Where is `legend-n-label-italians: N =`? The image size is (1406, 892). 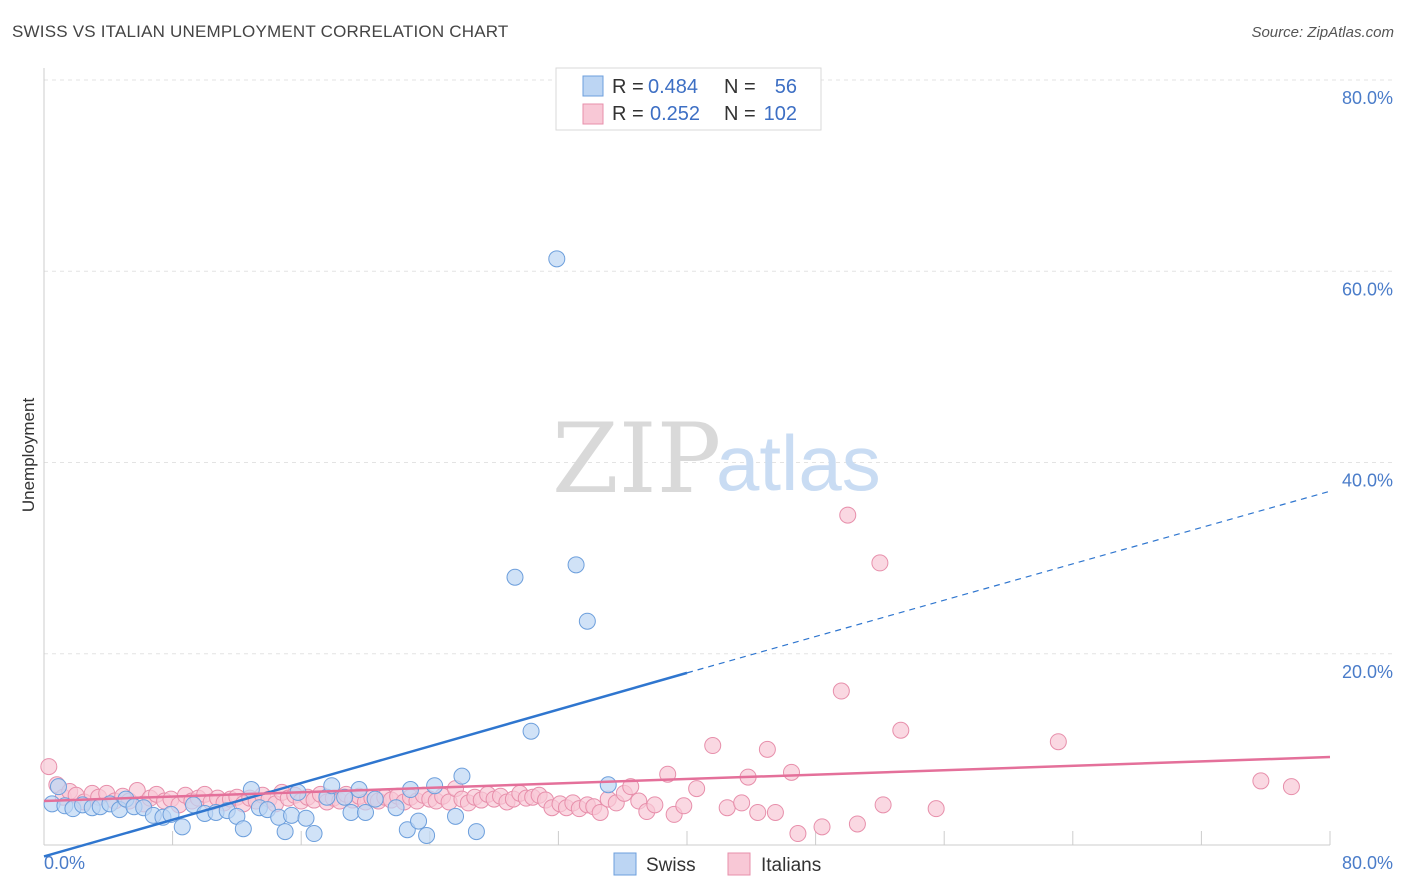
legend-n-label-italians: N = is located at coordinates (740, 114).